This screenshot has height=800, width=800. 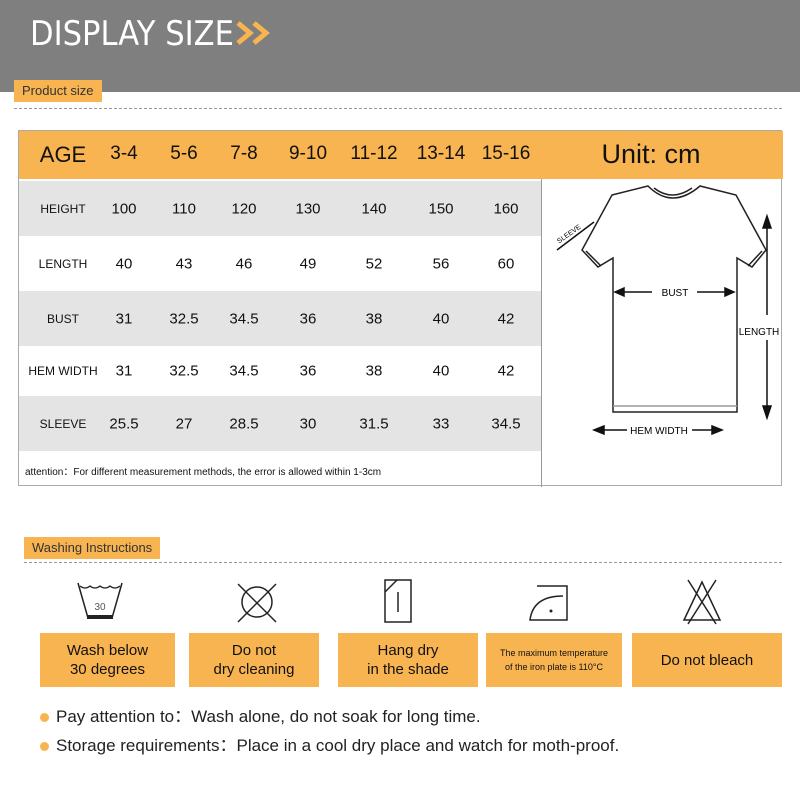 I want to click on card-label: of the iron plate is 110°C, so click(x=553, y=667).